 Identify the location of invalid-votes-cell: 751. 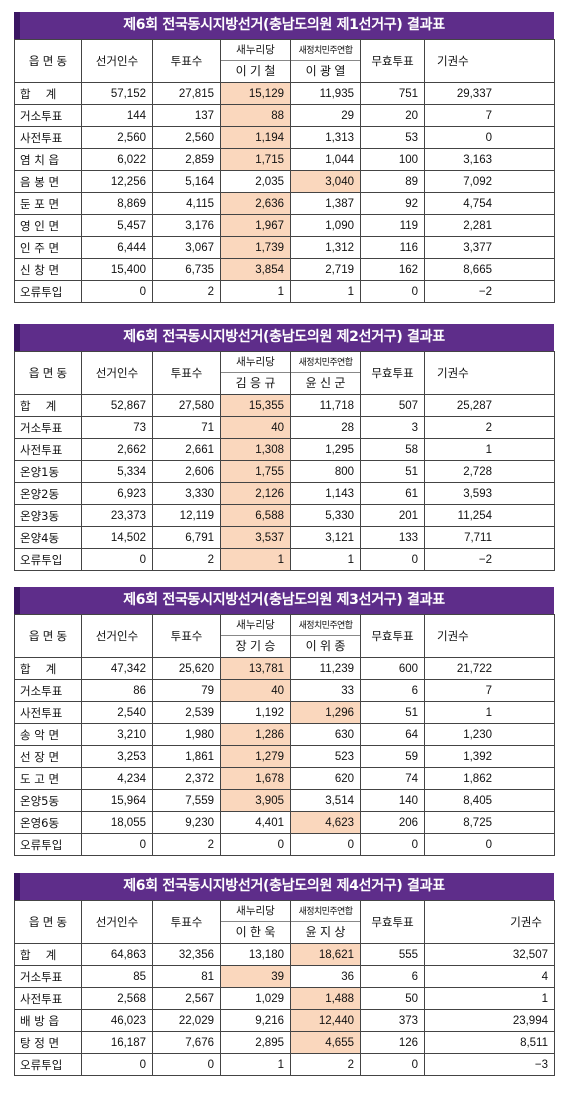
(392, 93).